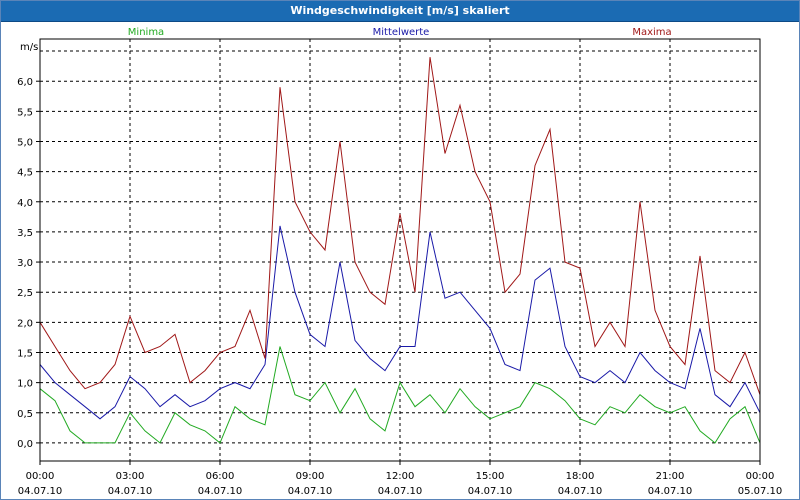 This screenshot has height=500, width=800. I want to click on y-tick-label: 4,0, so click(25, 203).